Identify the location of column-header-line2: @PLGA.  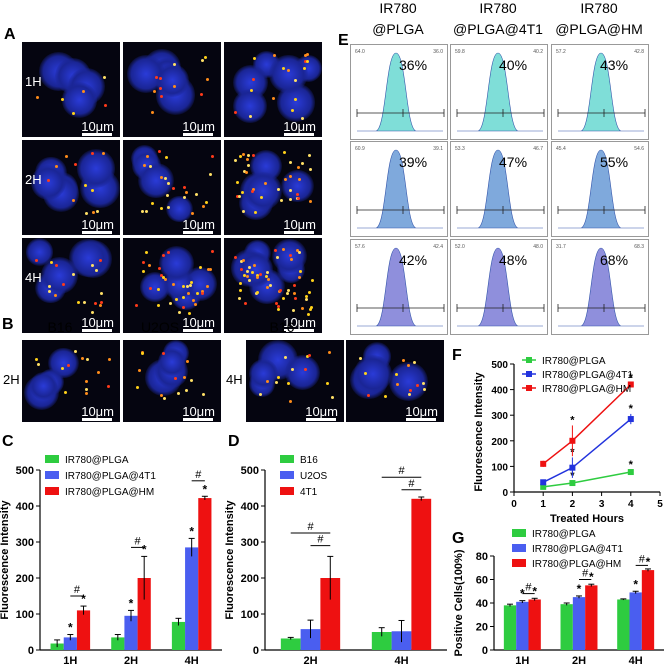
(398, 29).